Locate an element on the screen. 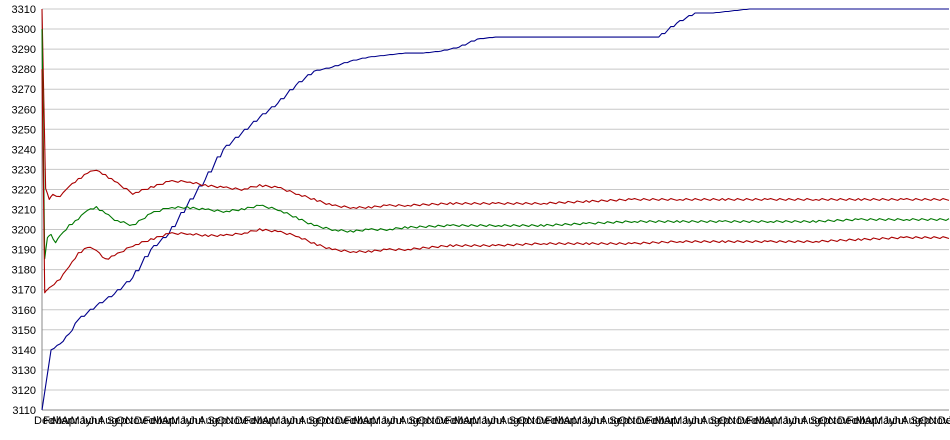 The image size is (950, 440). y-tick-label: 3110 is located at coordinates (24, 411).